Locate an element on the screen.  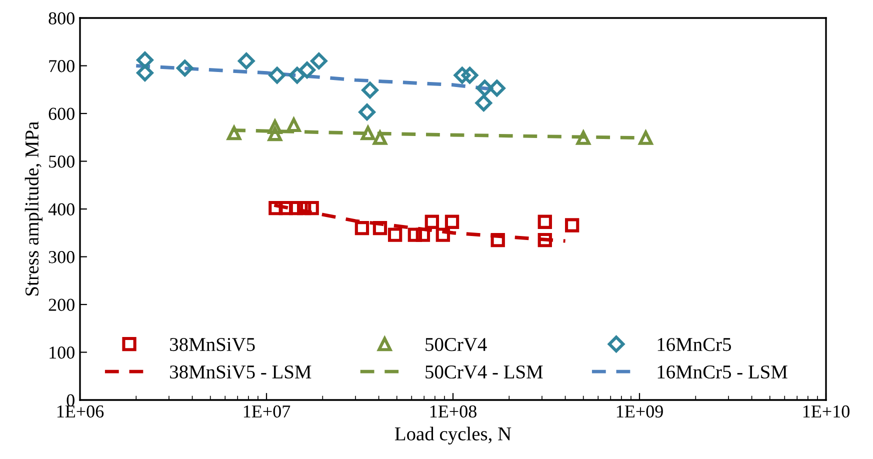
x-tick-label: 1E+09 is located at coordinates (639, 411).